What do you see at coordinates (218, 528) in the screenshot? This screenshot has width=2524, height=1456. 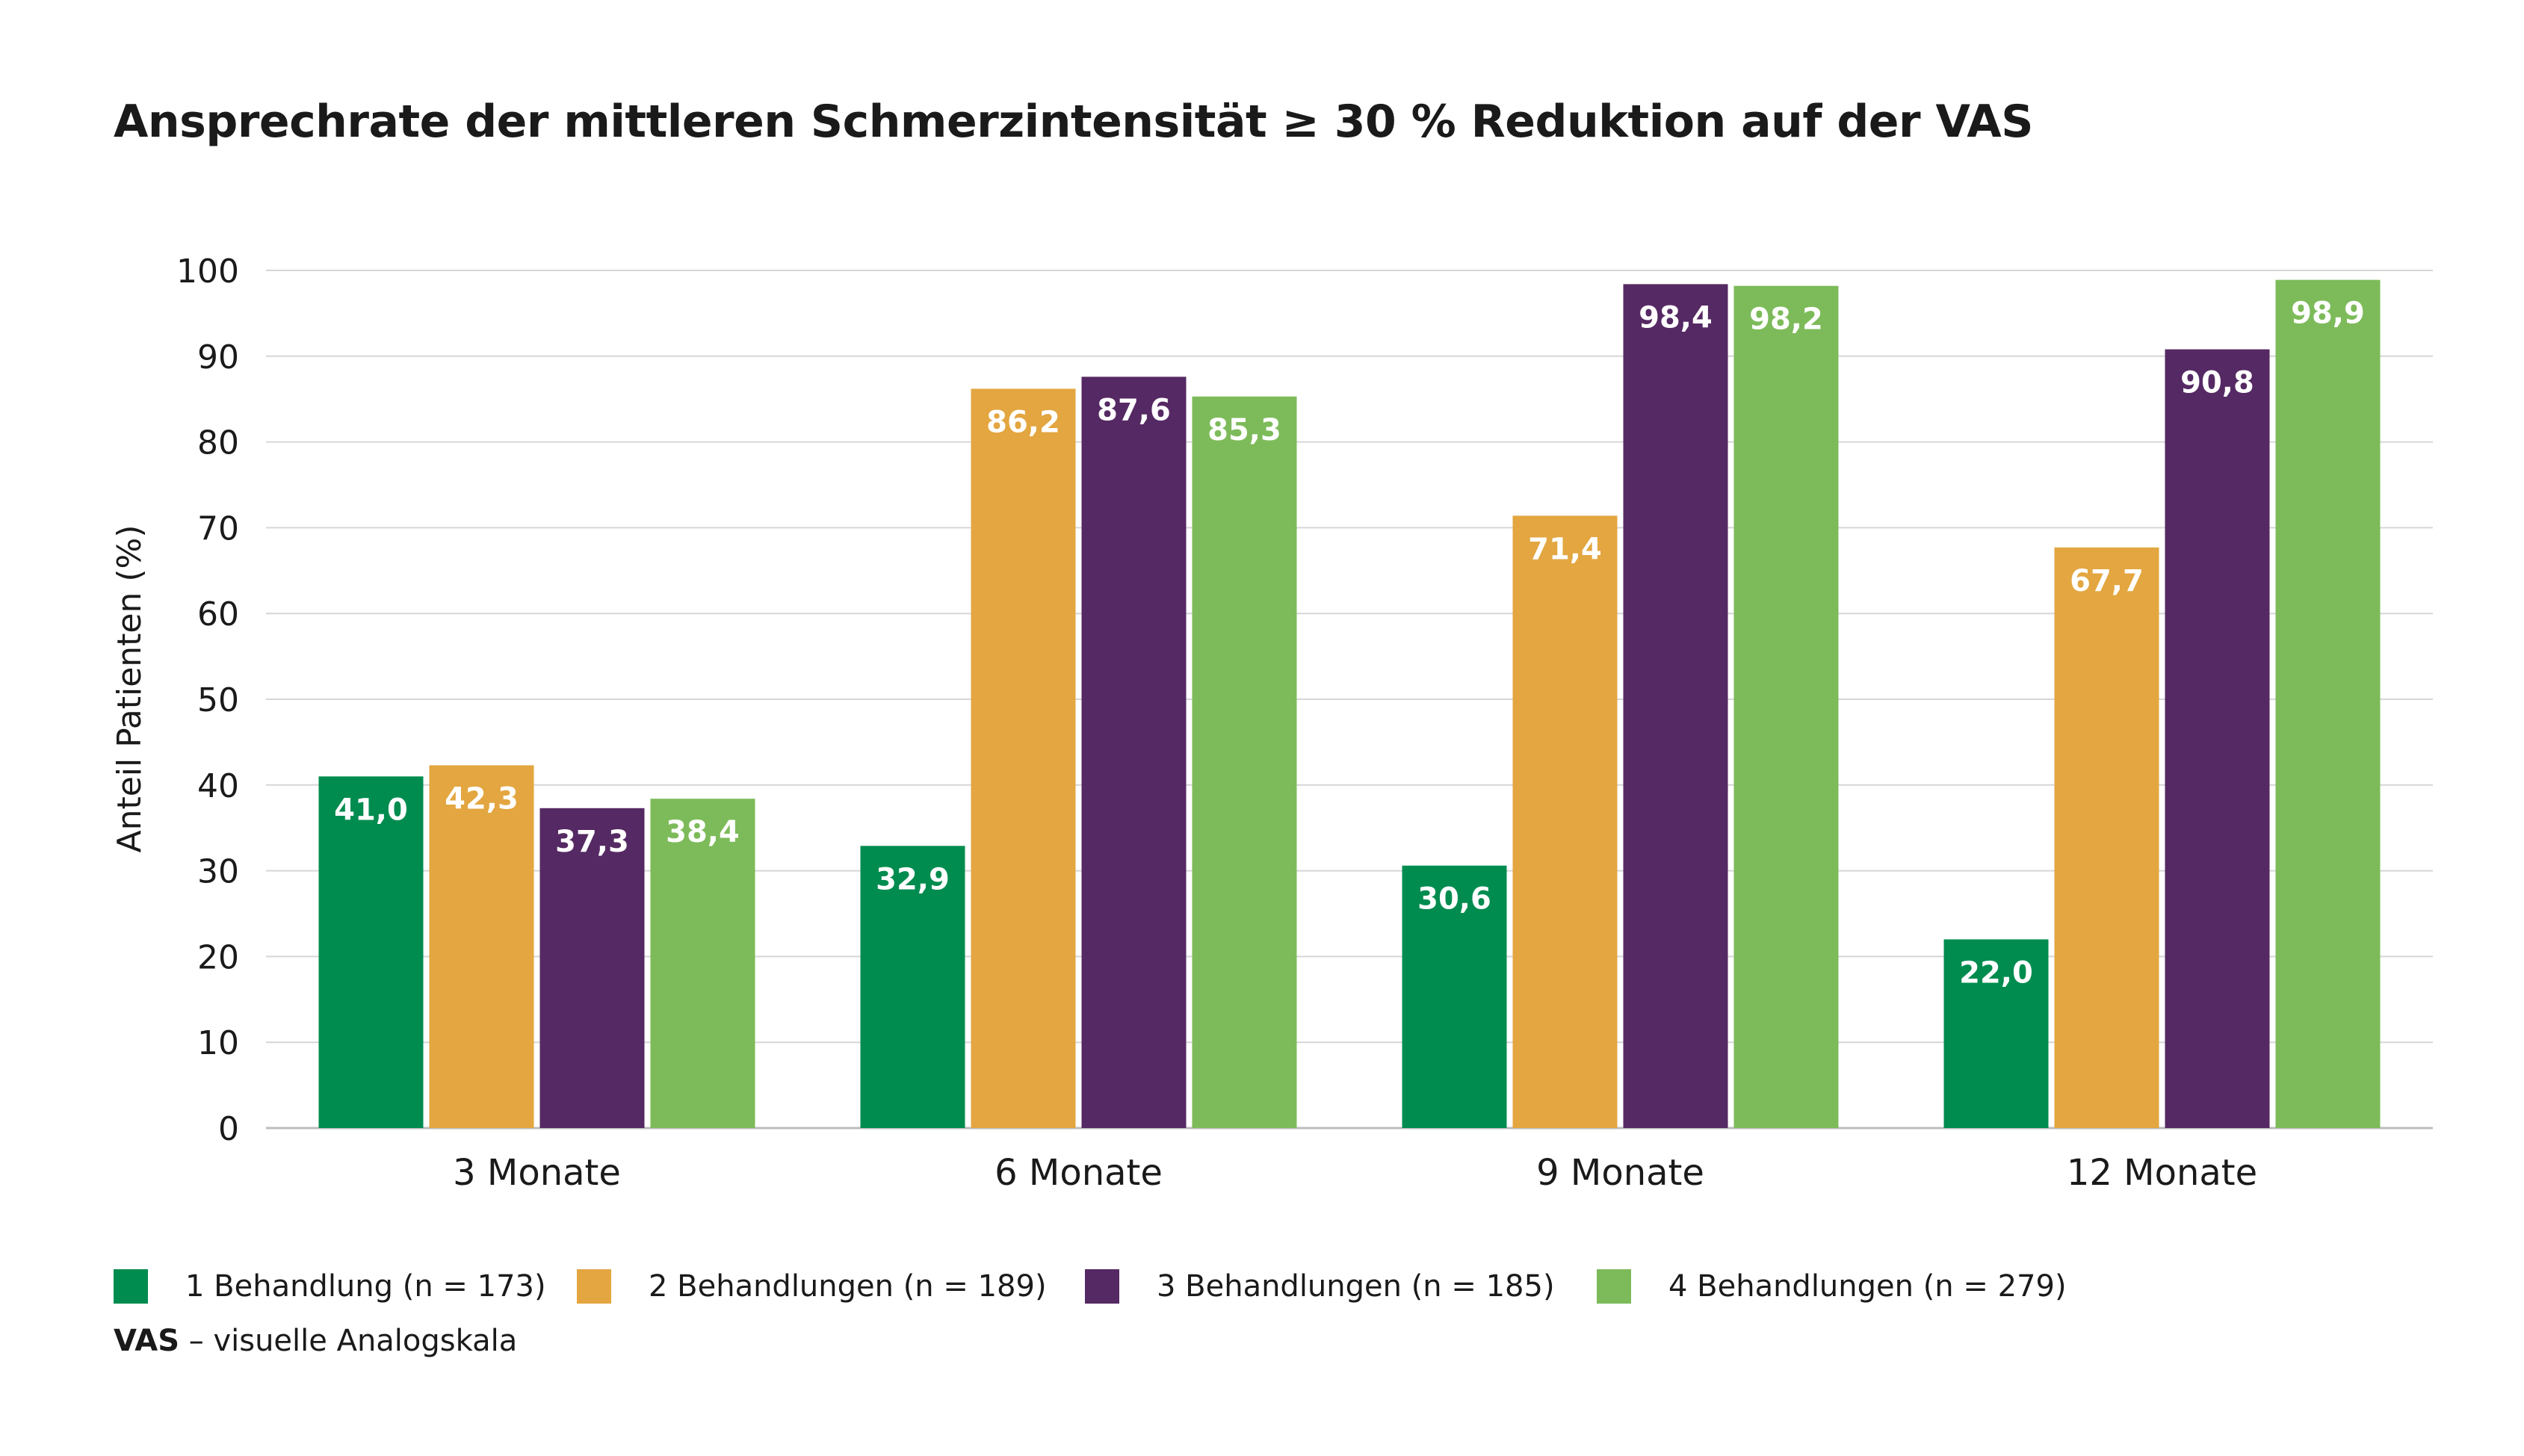 I see `y-tick-label: 70` at bounding box center [218, 528].